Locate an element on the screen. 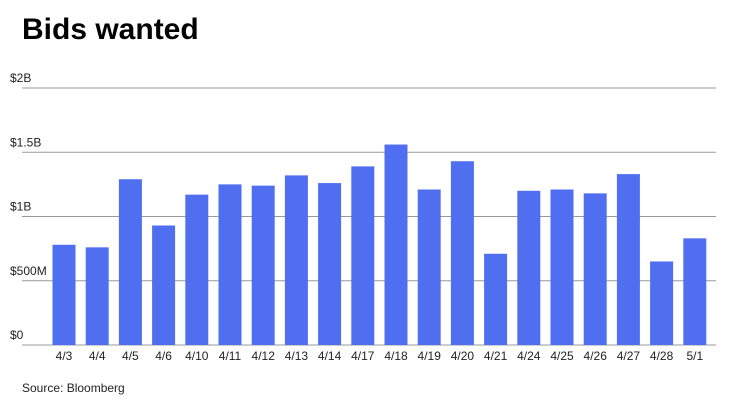 This screenshot has height=416, width=740. x-tick-label: 4/11 is located at coordinates (230, 356).